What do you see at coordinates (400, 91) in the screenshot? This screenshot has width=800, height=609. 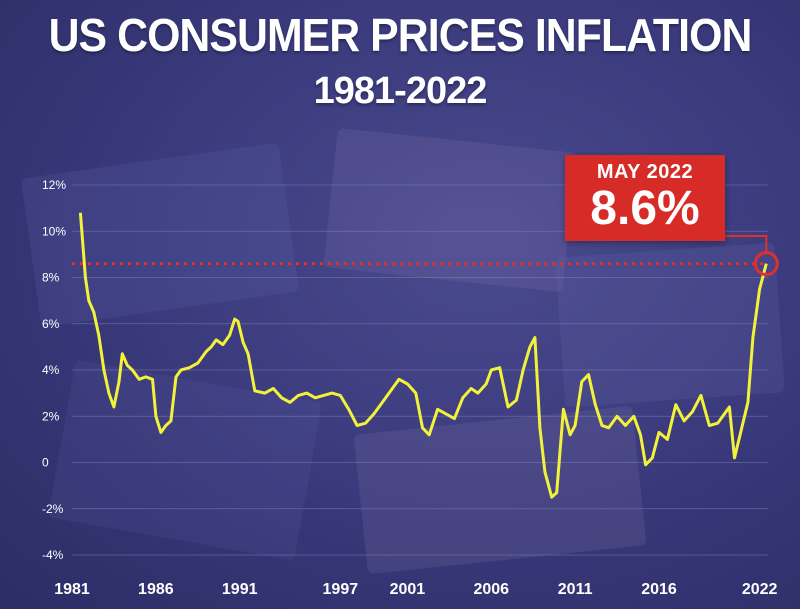 I see `page-subtitle: 1981-2022` at bounding box center [400, 91].